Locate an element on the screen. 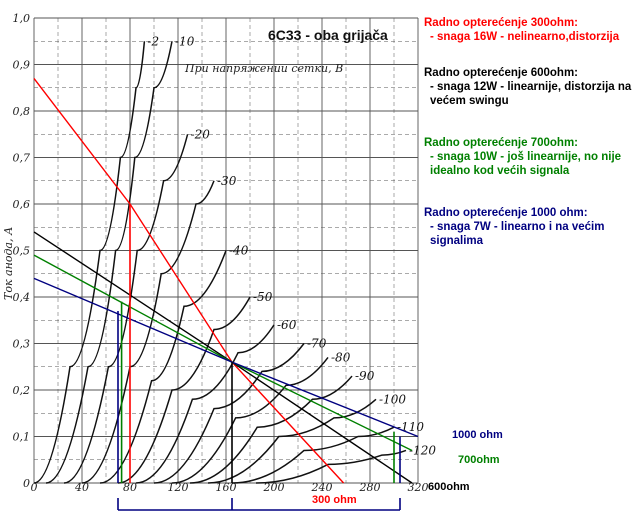 This screenshot has width=641, height=518. x-tick-label: 160 is located at coordinates (226, 487).